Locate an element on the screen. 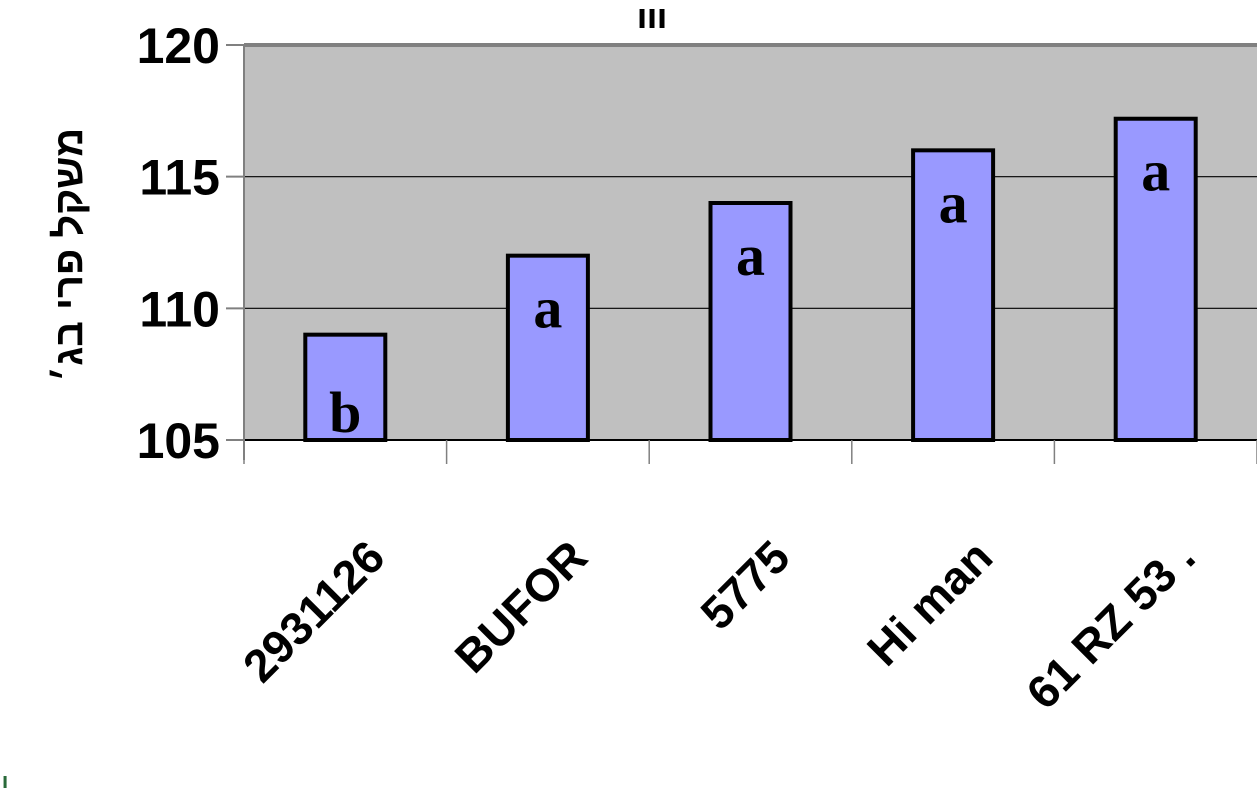  y-axis-label: משקל פרי בג׳ is located at coordinates (69, 255).